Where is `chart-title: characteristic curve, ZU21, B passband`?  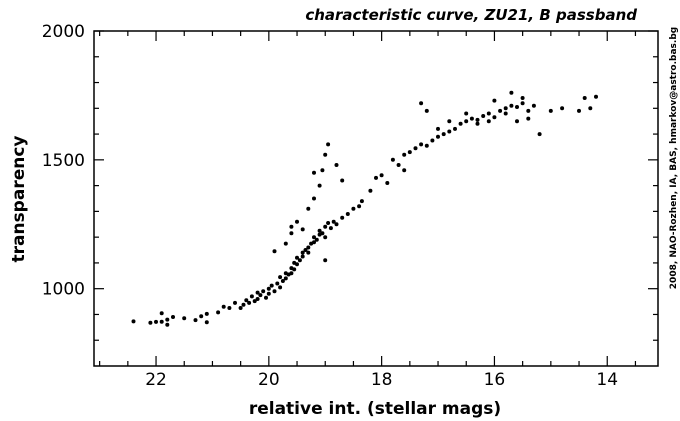
chart-title: characteristic curve, ZU21, B passband is located at coordinates (471, 15).